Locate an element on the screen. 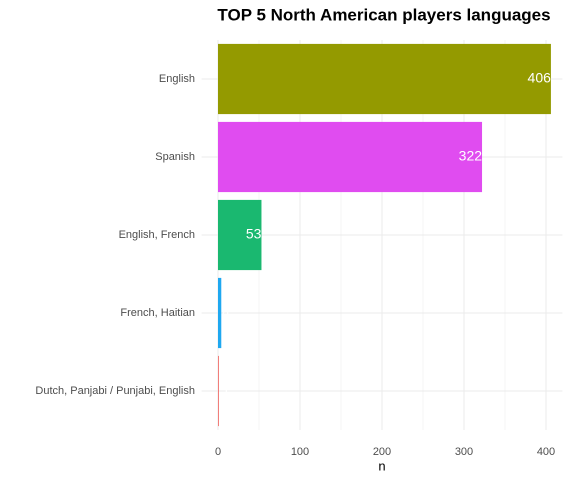 This screenshot has height=480, width=576. data-label: 1 is located at coordinates (226, 390).